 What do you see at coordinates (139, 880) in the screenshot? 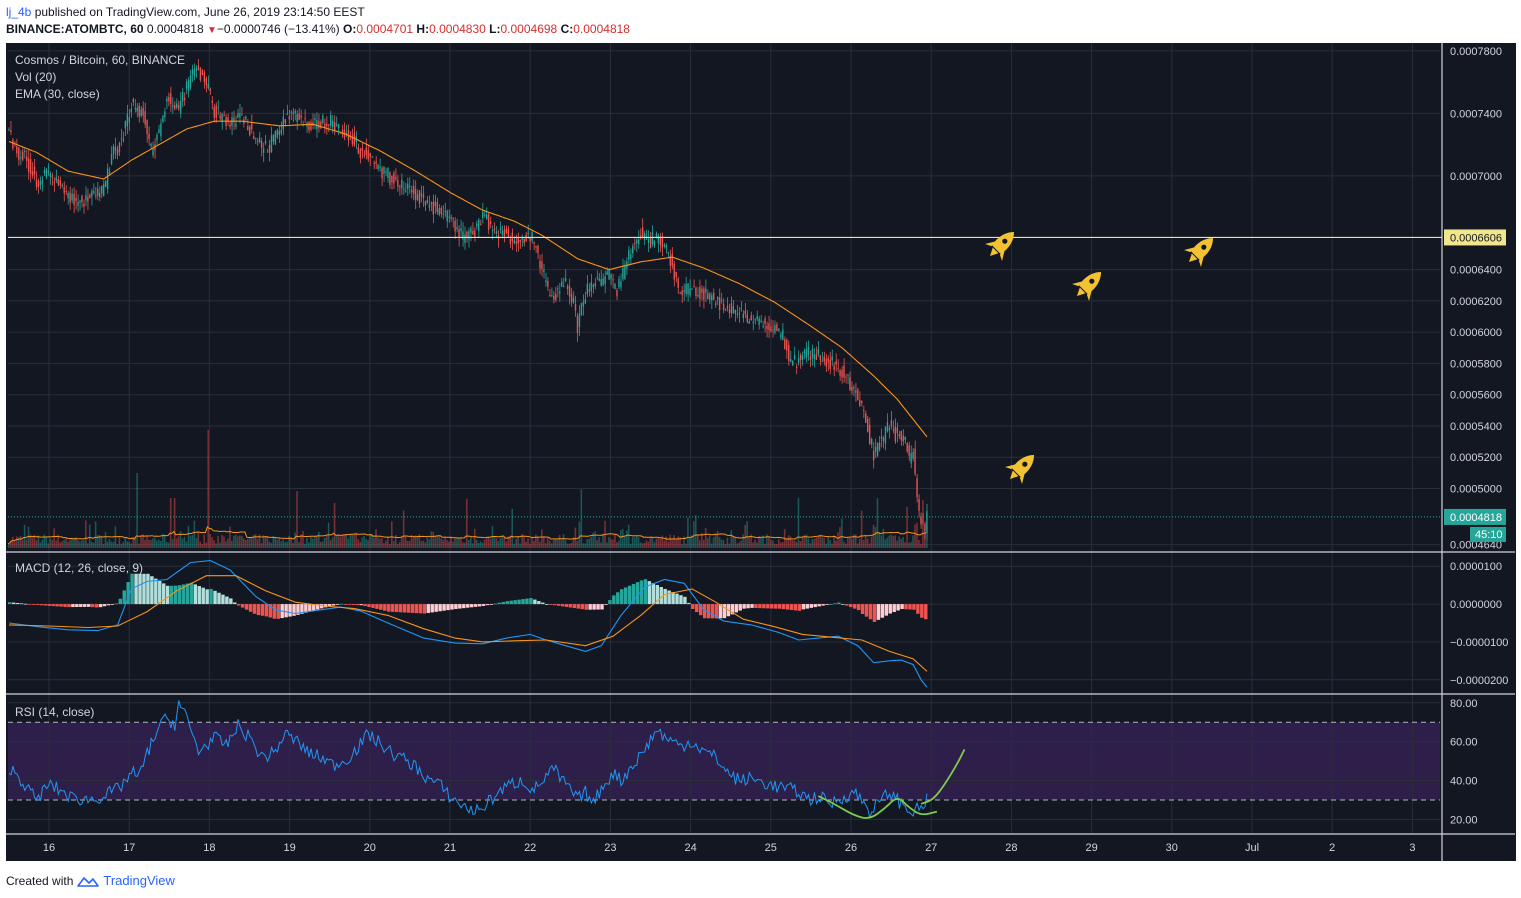
I see `tradingview-brand: TradingView` at bounding box center [139, 880].